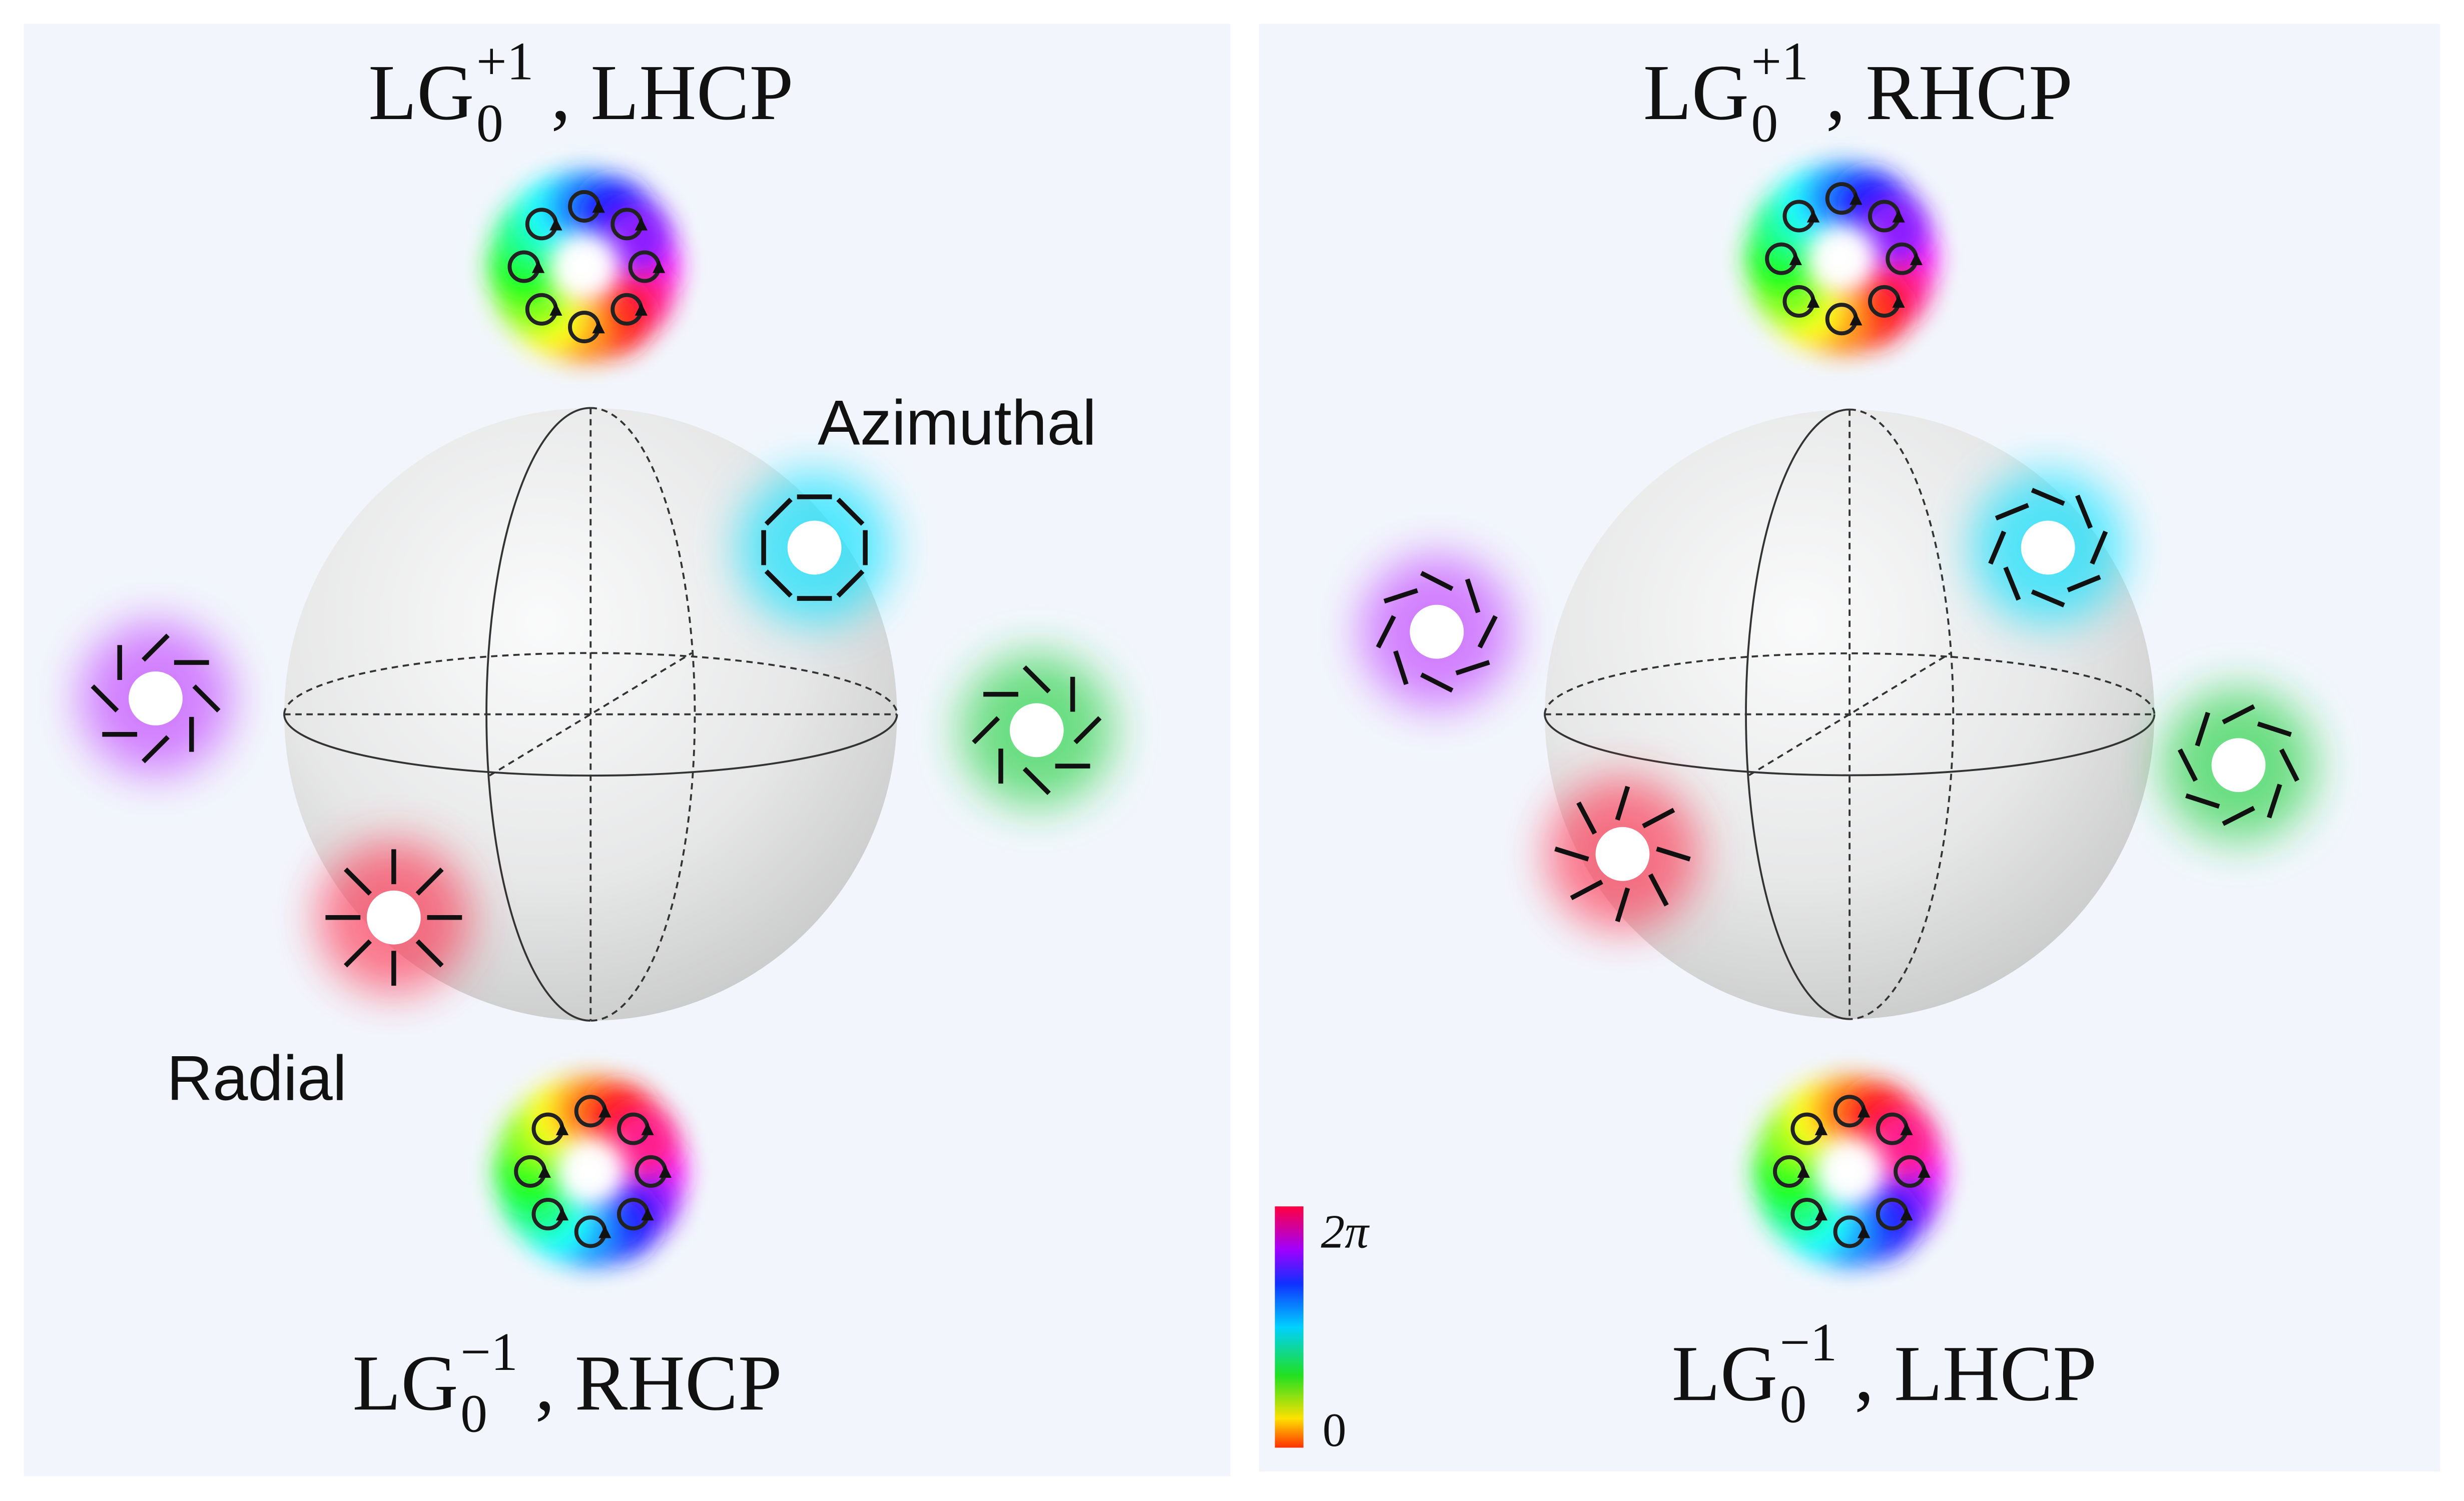  What do you see at coordinates (957, 422) in the screenshot?
I see `azimuthal-label: Azimuthal` at bounding box center [957, 422].